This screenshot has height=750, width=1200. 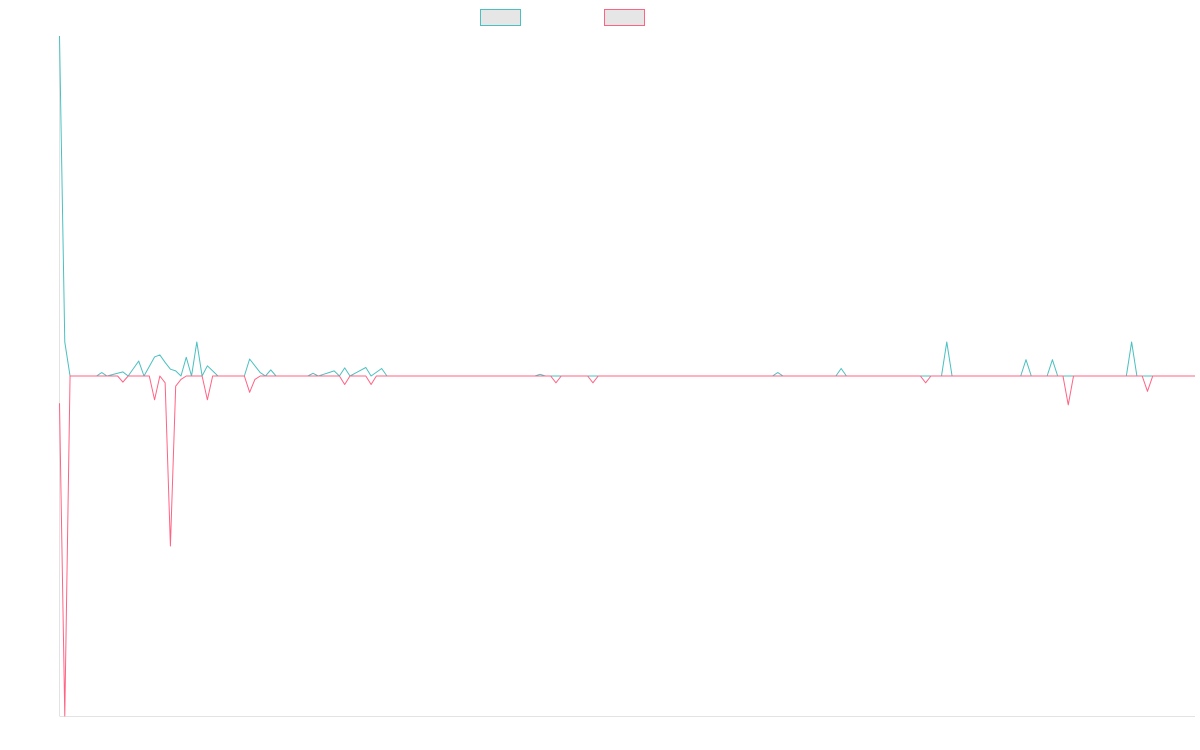 What do you see at coordinates (562, 17) in the screenshot?
I see `legend` at bounding box center [562, 17].